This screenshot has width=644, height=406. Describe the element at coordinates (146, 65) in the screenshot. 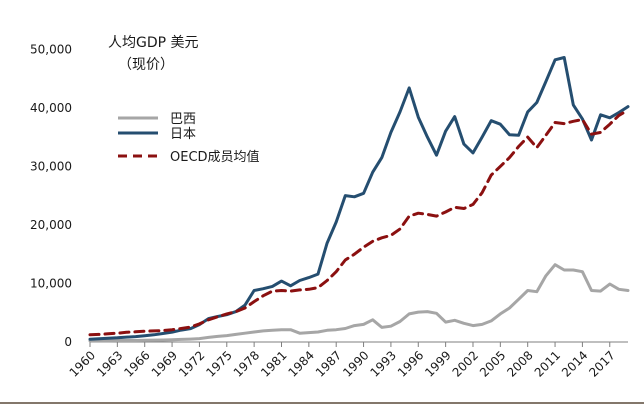

I see `chart-subtitle: （现价）` at that location.